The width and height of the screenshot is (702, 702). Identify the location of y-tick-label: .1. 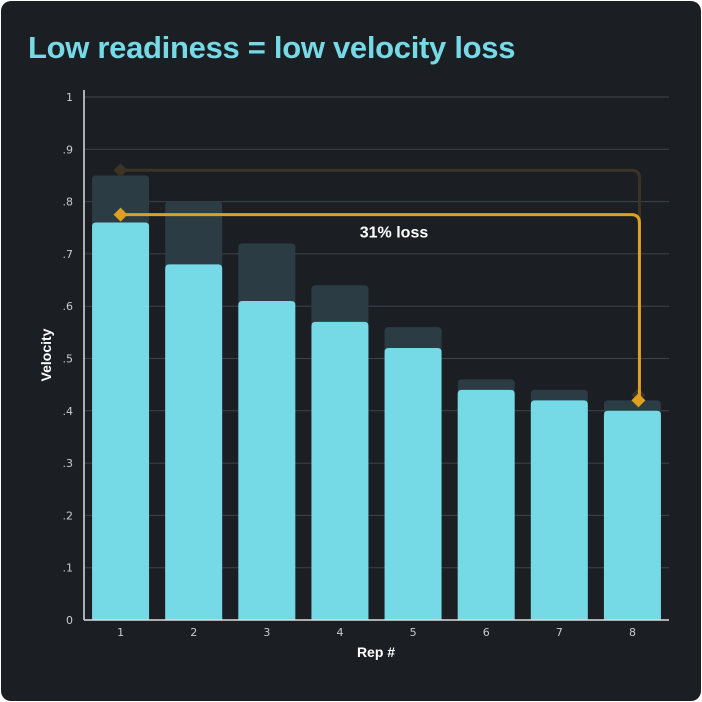
(68, 568).